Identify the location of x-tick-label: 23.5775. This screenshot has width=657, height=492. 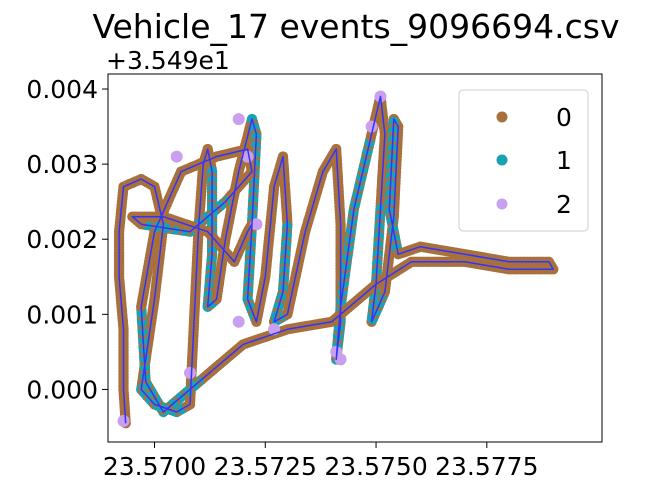
(486, 466).